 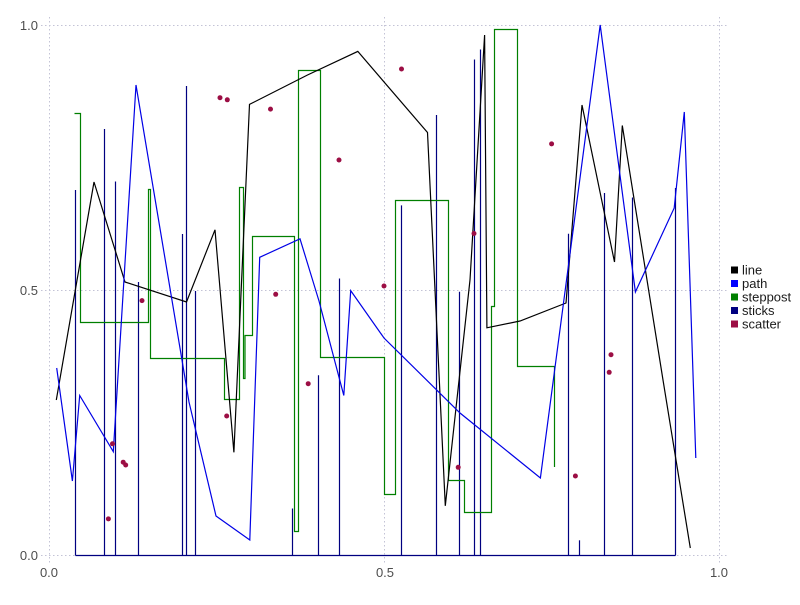 What do you see at coordinates (758, 310) in the screenshot?
I see `svg-text: sticks` at bounding box center [758, 310].